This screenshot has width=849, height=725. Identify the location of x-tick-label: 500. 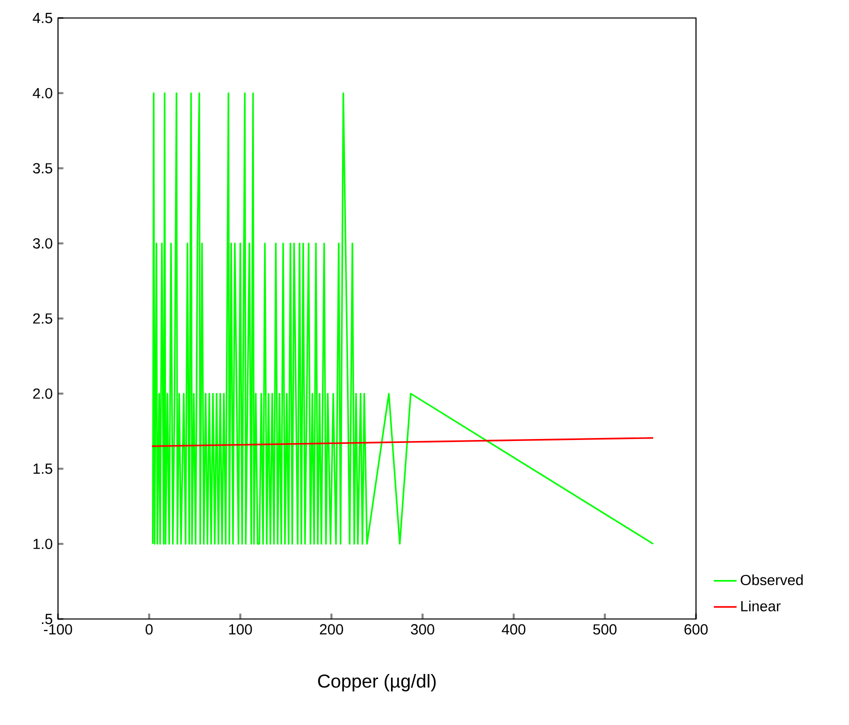
(605, 629).